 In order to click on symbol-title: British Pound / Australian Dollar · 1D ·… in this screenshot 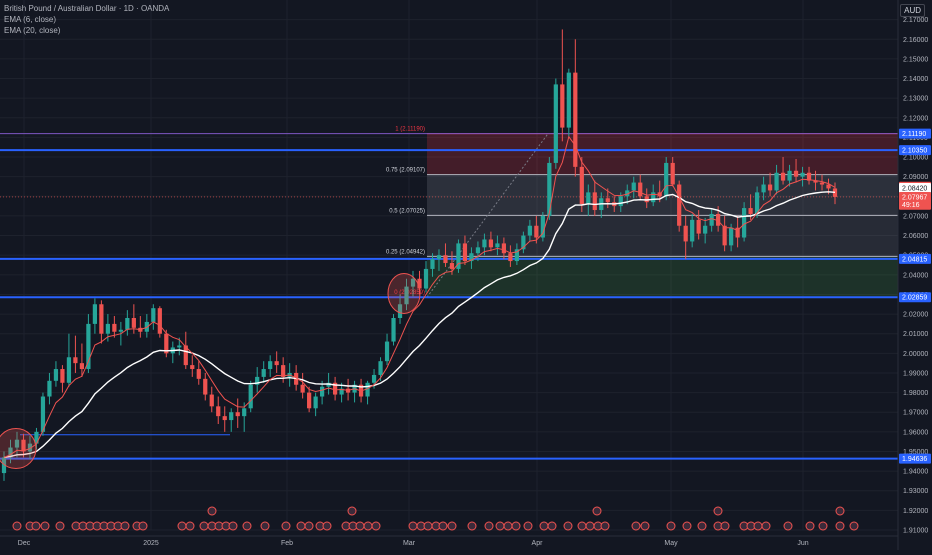, I will do `click(87, 8)`.